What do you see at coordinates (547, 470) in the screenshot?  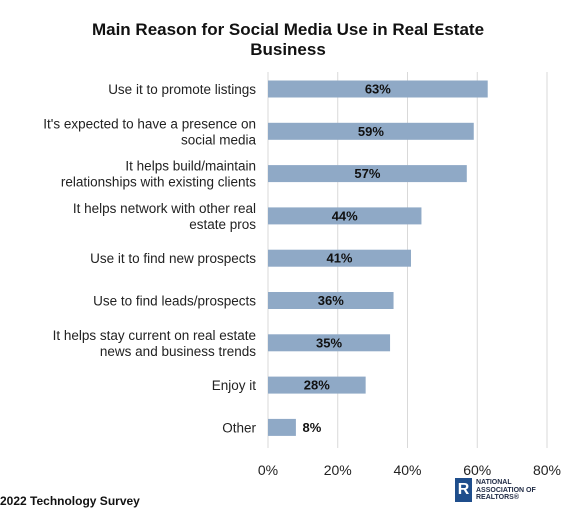 I see `x-tick-label: 80%` at bounding box center [547, 470].